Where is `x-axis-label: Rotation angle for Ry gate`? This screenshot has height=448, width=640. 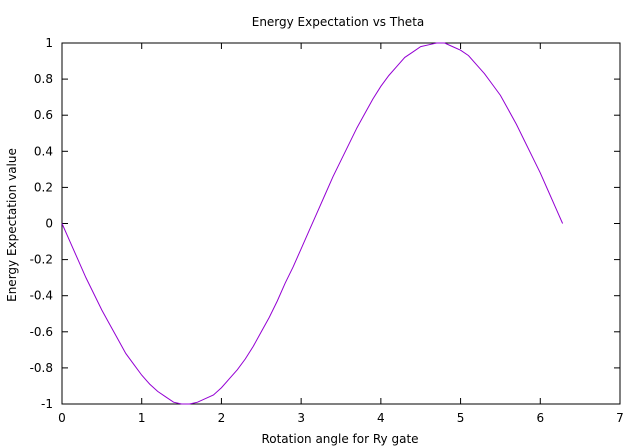
x-axis-label: Rotation angle for Ry gate is located at coordinates (339, 439).